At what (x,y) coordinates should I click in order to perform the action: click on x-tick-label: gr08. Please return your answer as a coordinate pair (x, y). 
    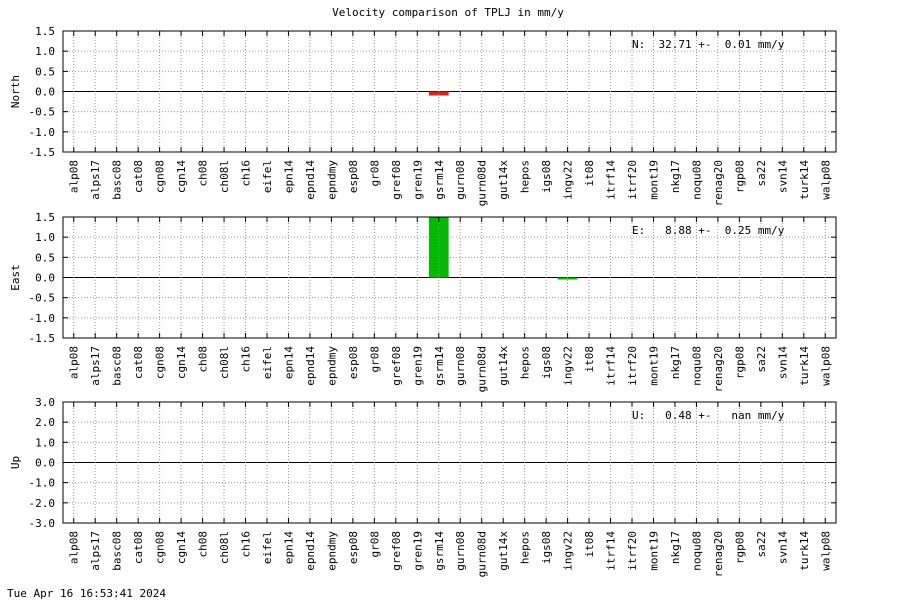
    Looking at the image, I should click on (374, 359).